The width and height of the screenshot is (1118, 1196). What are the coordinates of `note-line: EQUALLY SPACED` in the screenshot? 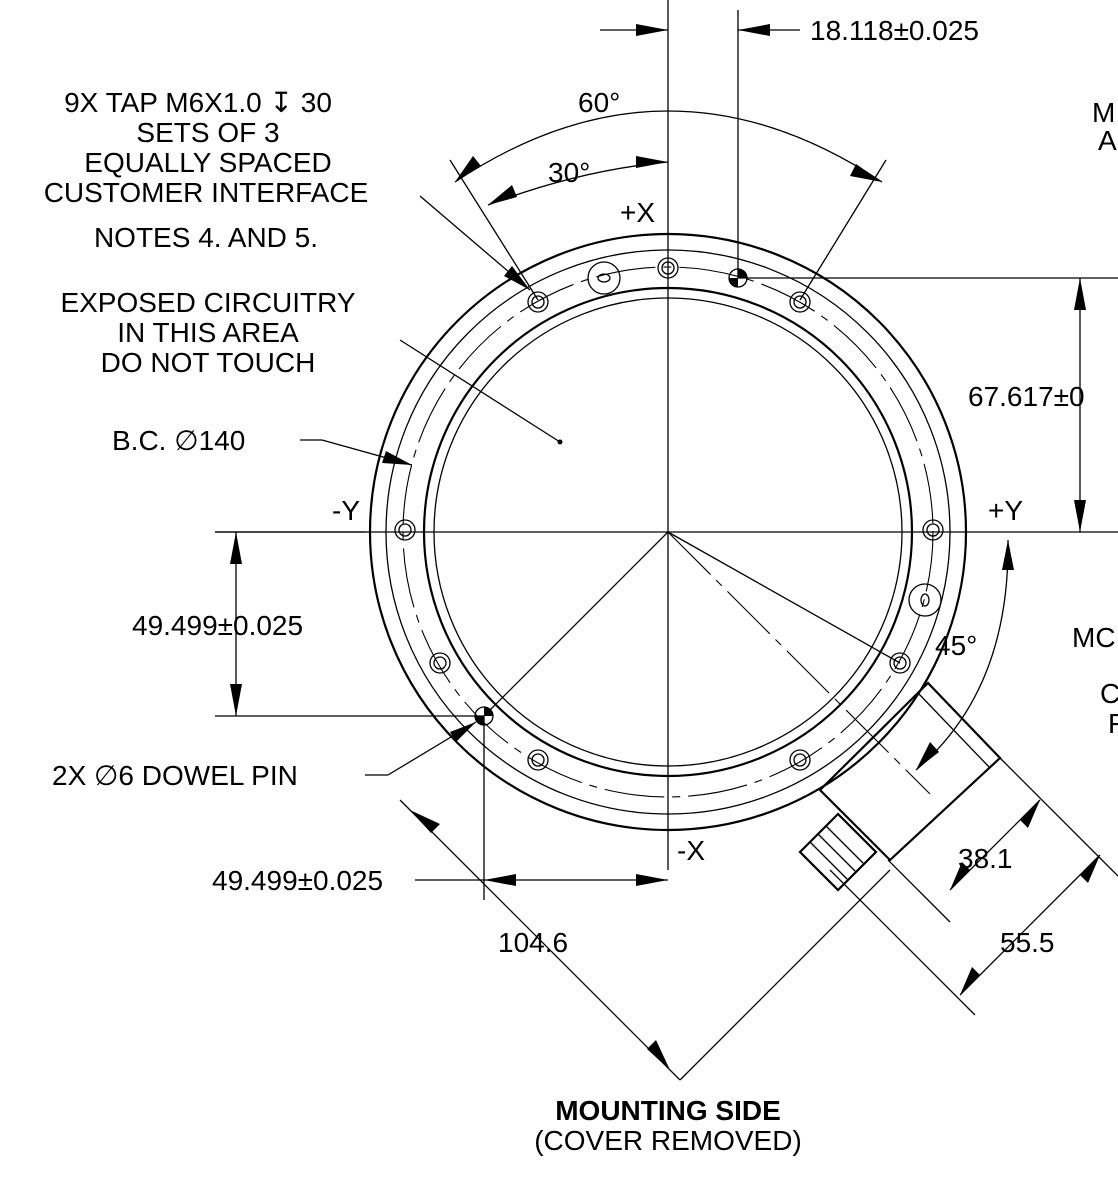 It's located at (207, 162).